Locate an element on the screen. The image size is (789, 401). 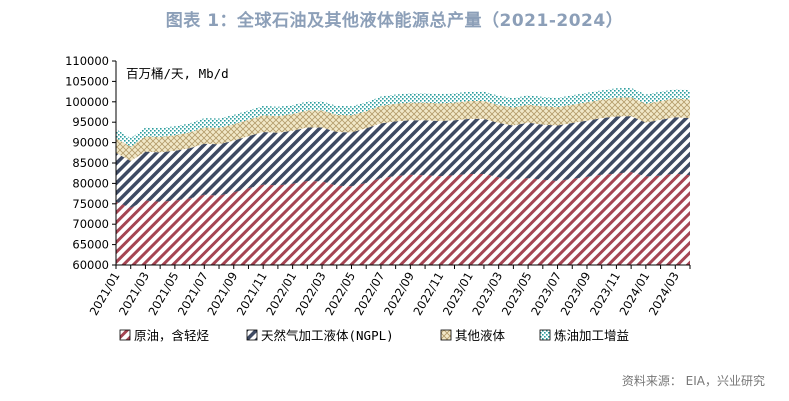
unit-label: 百万桶/天, Mb/d is located at coordinates (177, 73).